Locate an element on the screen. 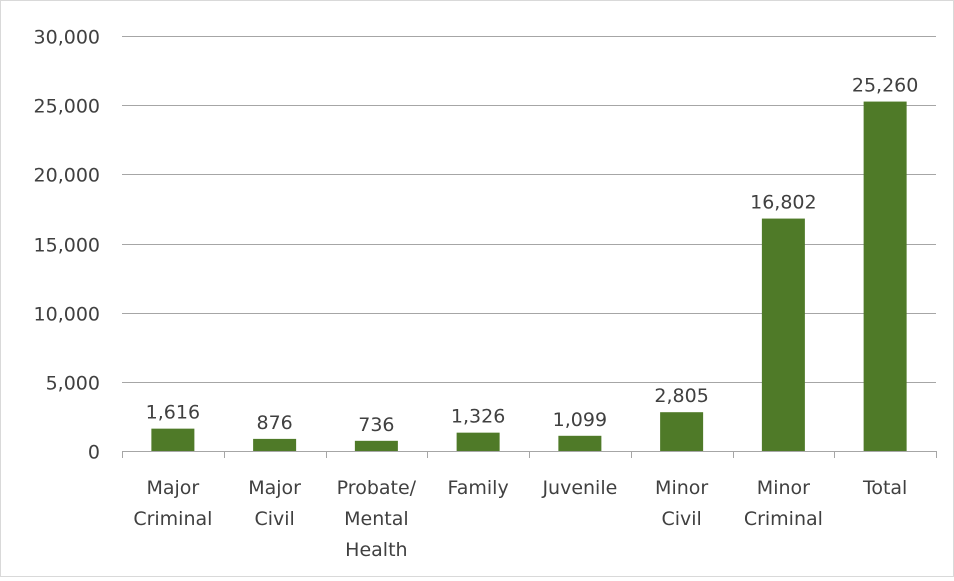 The height and width of the screenshot is (581, 954). data-label: 1,326 is located at coordinates (478, 417).